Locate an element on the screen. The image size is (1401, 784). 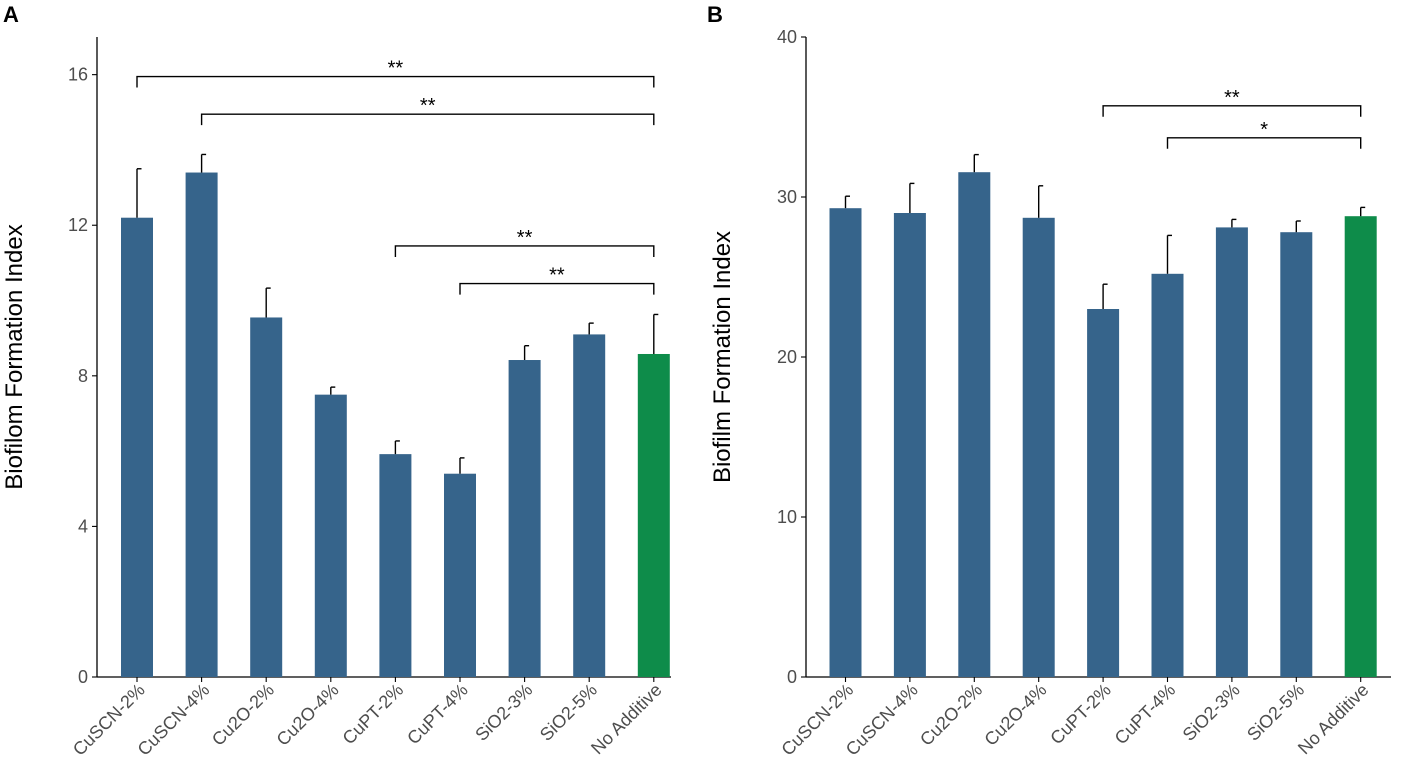
y-tick-label: 10 is located at coordinates (787, 517).